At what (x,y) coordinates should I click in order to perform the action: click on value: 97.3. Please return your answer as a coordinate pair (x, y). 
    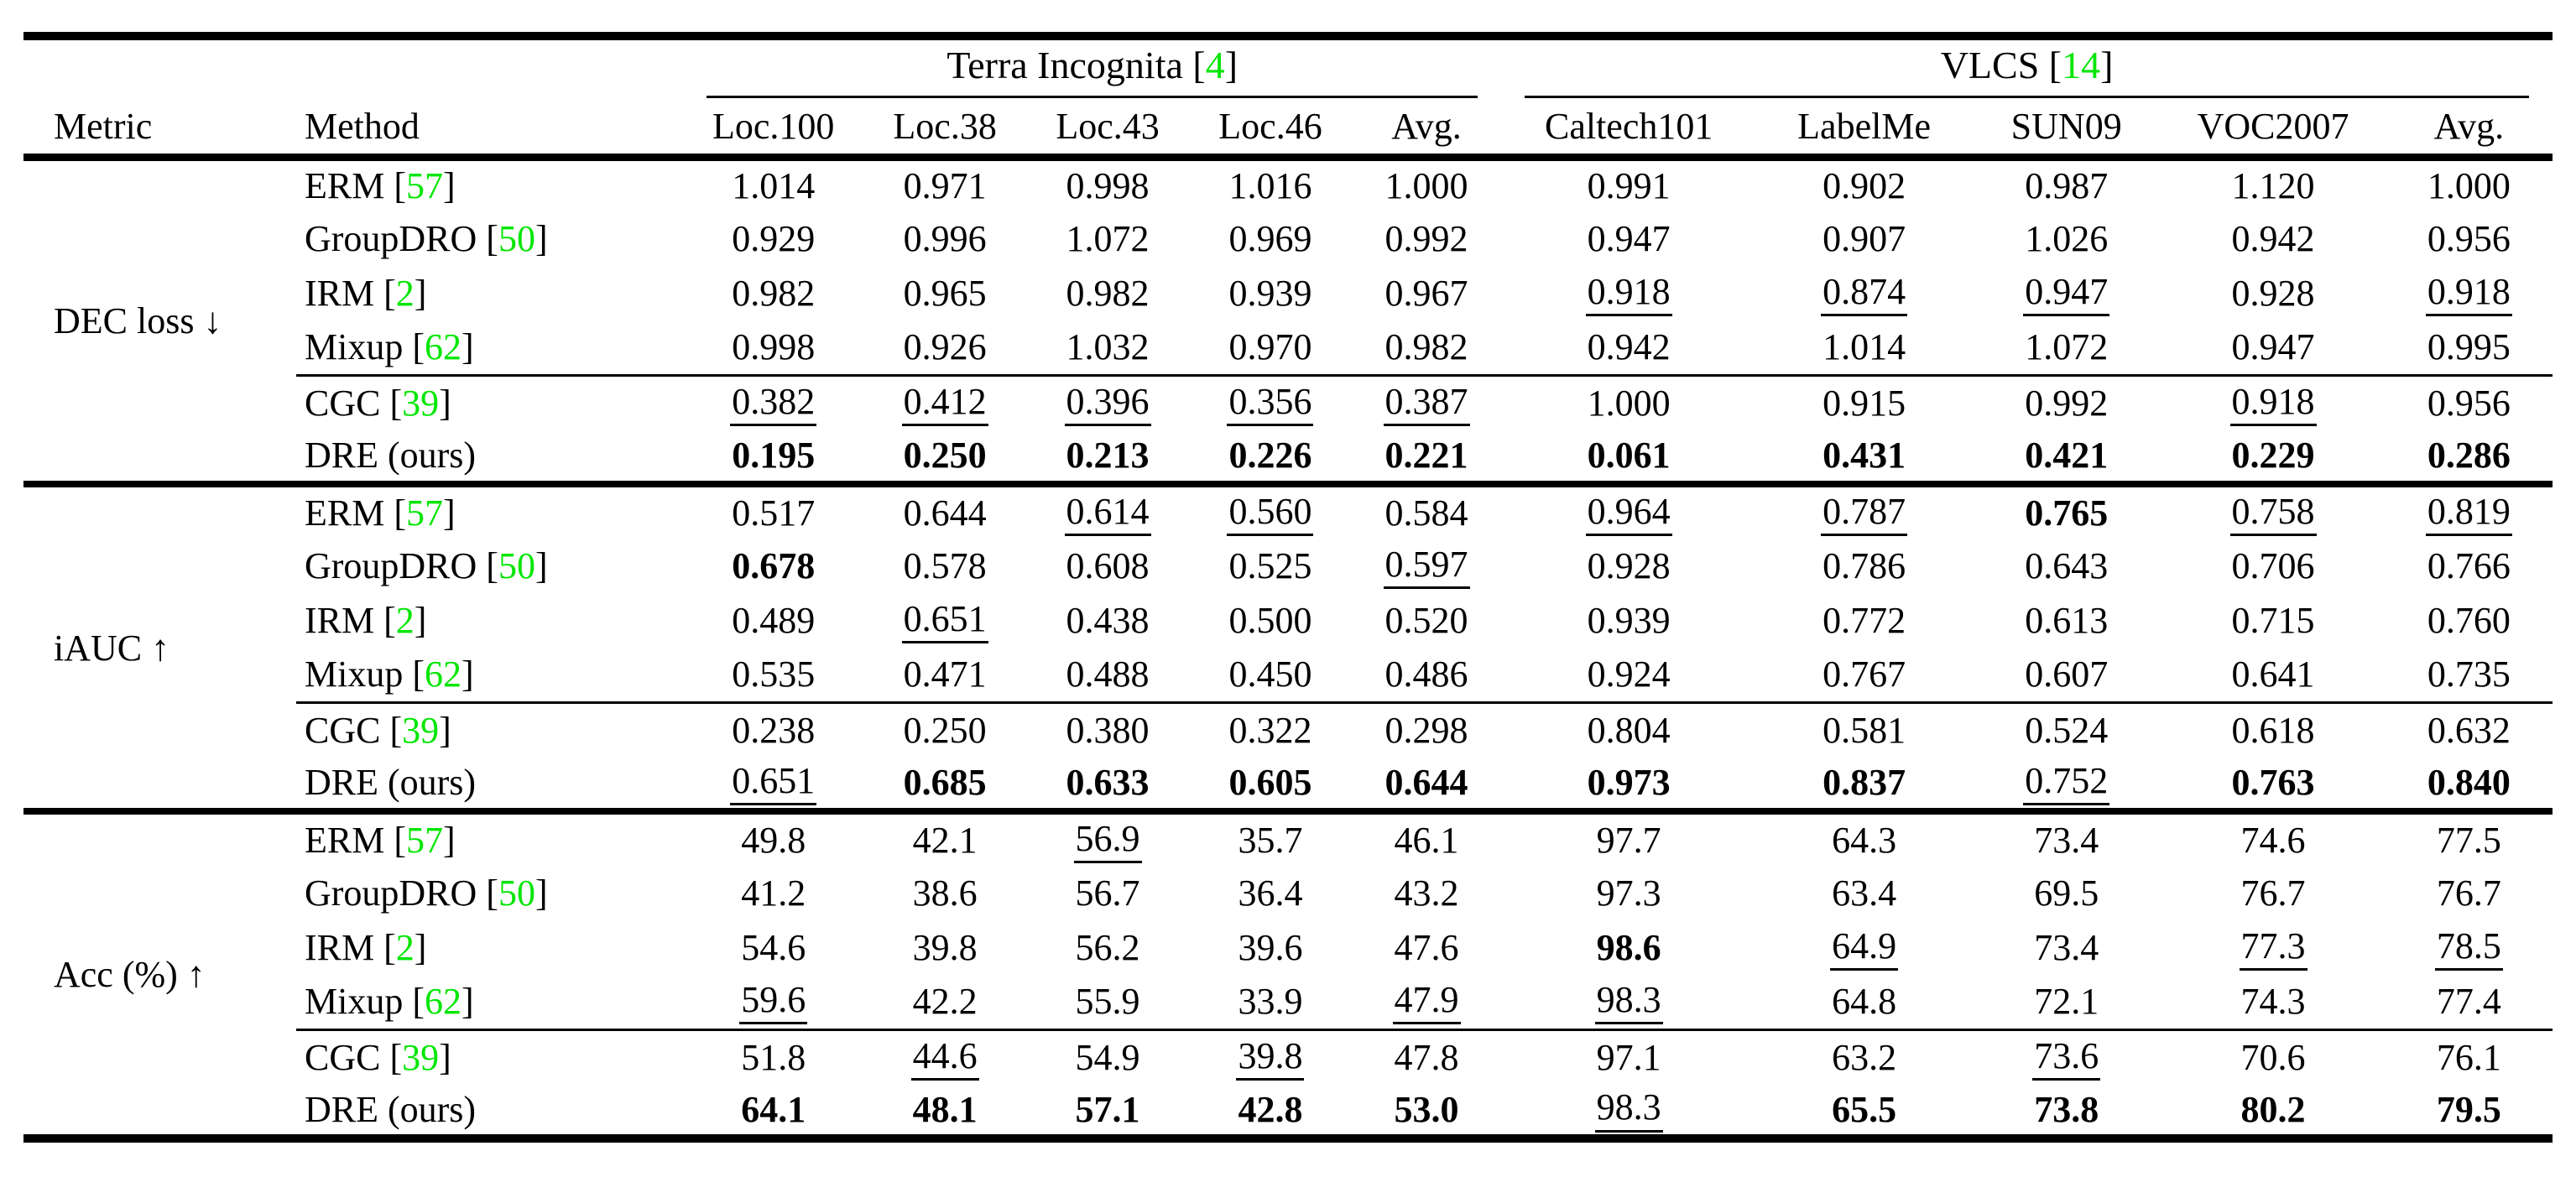
    Looking at the image, I should click on (1628, 893).